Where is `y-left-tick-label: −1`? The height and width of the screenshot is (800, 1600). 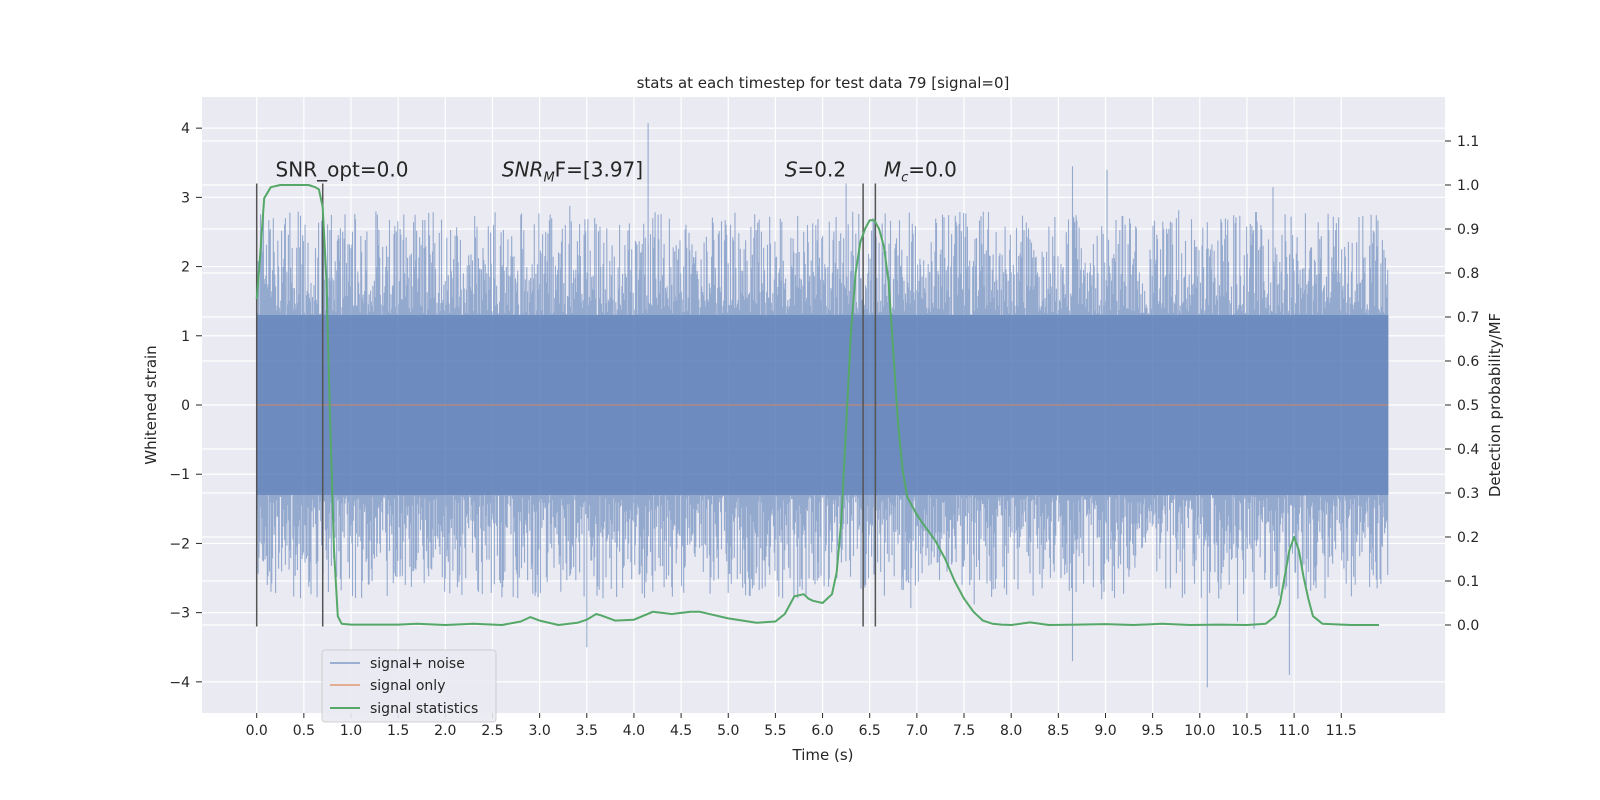
y-left-tick-label: −1 is located at coordinates (179, 475).